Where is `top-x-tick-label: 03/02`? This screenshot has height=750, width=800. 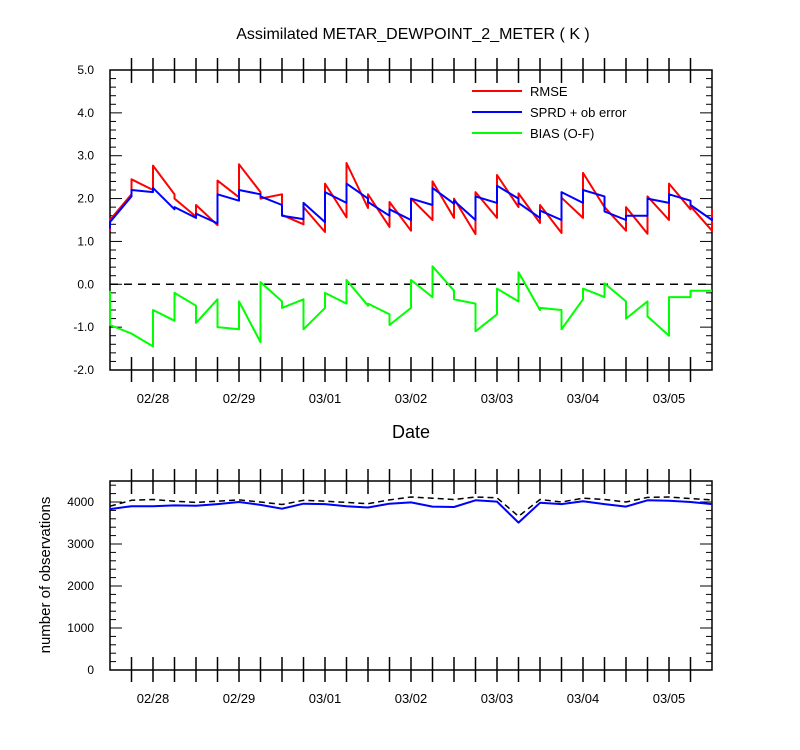 top-x-tick-label: 03/02 is located at coordinates (411, 398).